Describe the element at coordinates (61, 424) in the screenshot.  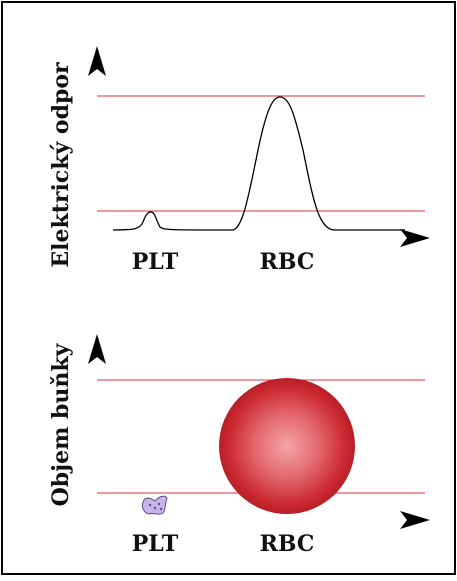
I see `axis-label: Objem buňky` at that location.